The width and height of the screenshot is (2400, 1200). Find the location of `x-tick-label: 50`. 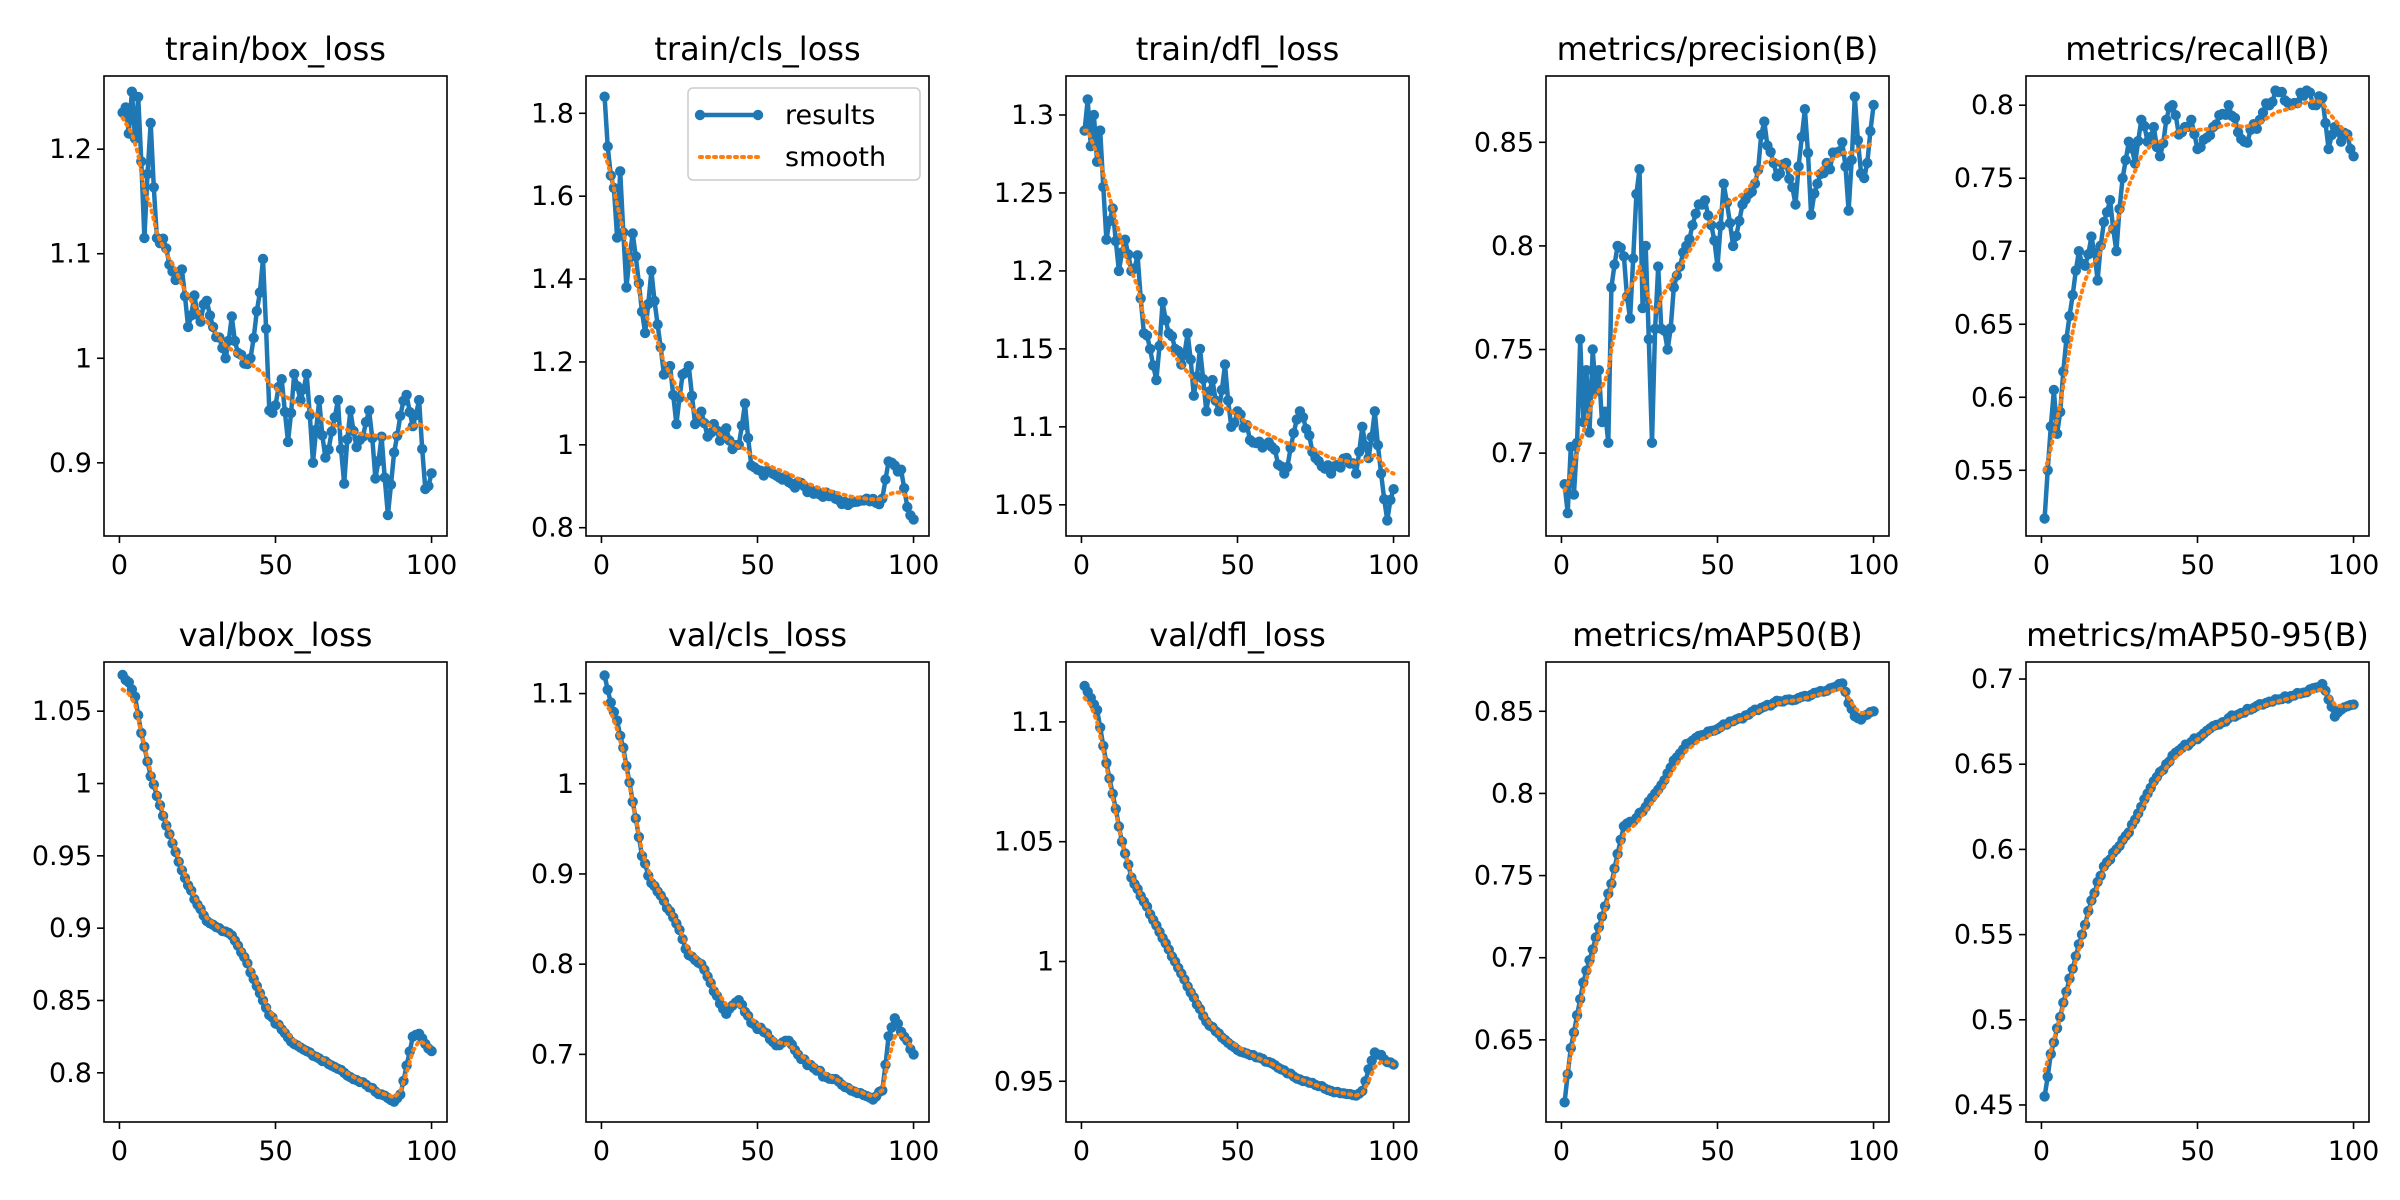

x-tick-label: 50 is located at coordinates (1717, 1151).